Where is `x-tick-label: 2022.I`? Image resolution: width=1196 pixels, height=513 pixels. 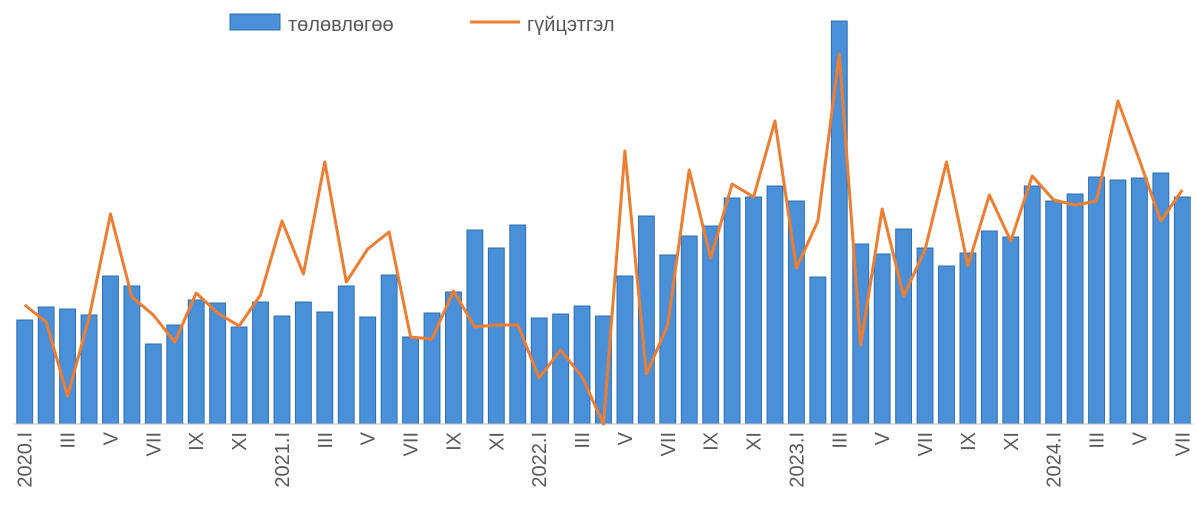 x-tick-label: 2022.I is located at coordinates (540, 460).